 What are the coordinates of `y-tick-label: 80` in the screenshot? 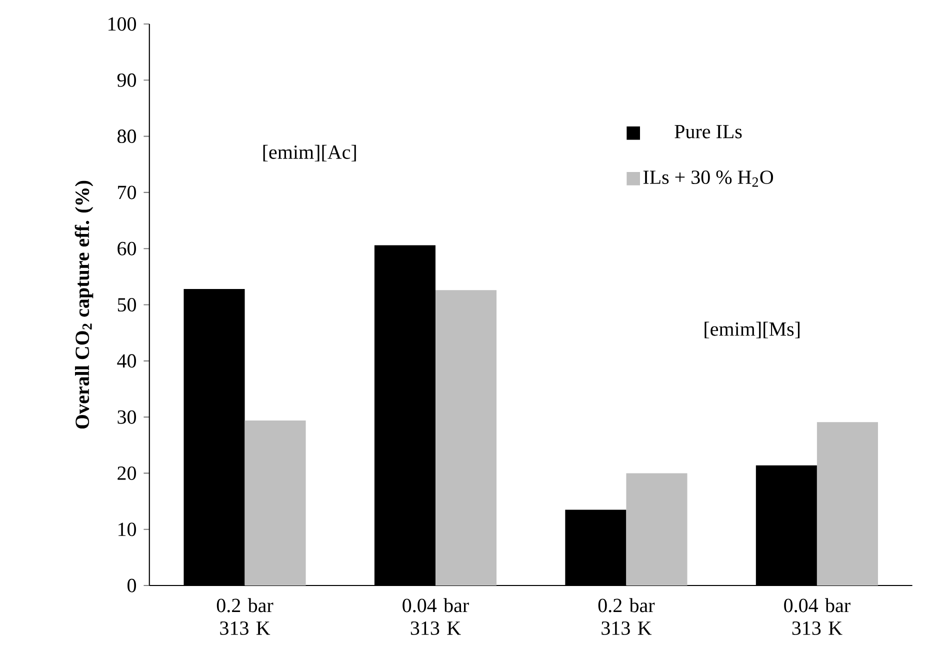 It's located at (127, 136).